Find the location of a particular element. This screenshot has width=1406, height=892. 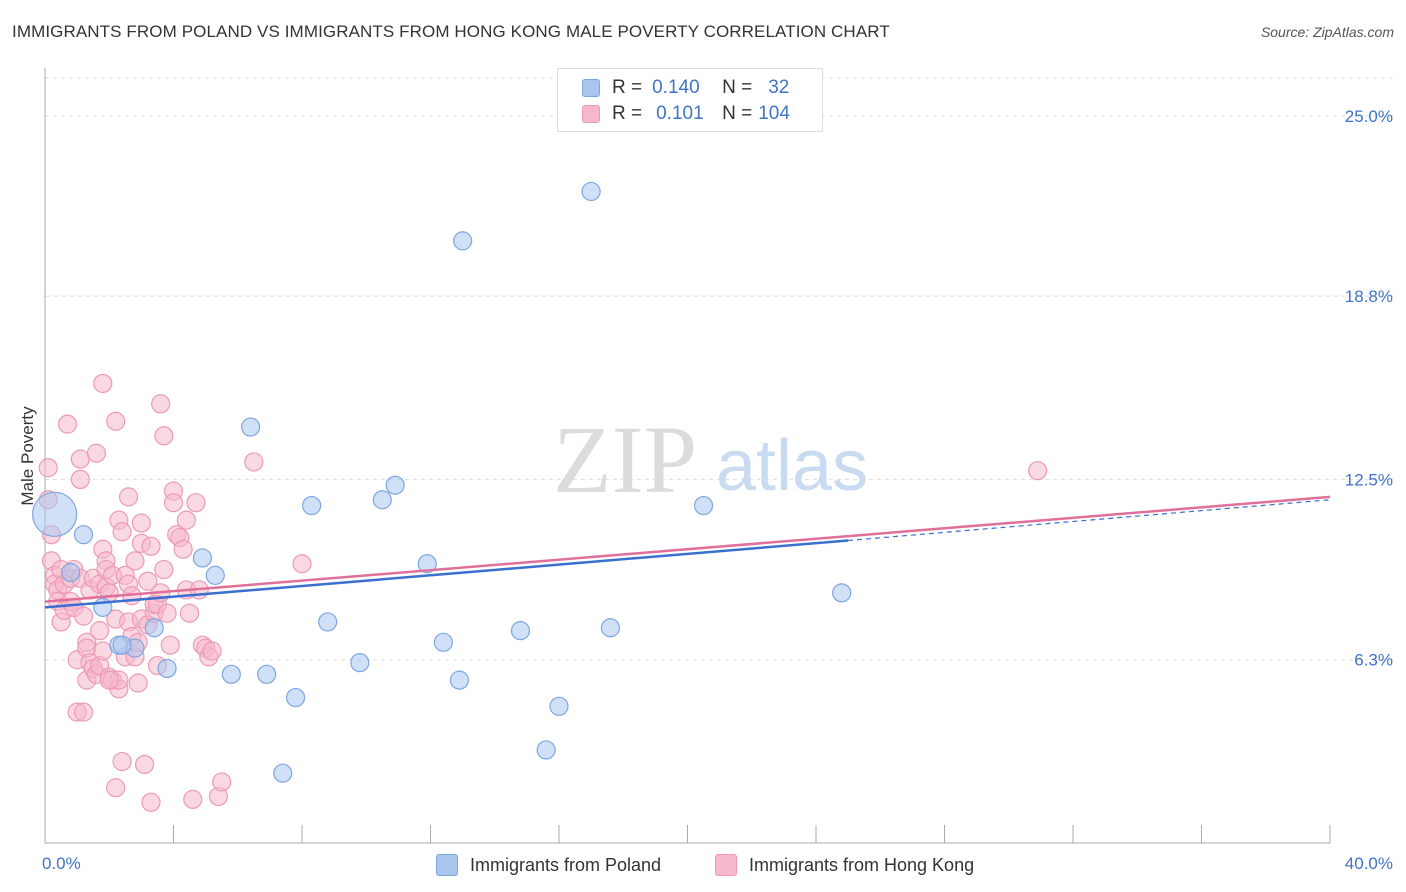

legend-row-poland: R = 0.140 N = 32 is located at coordinates (685, 88).